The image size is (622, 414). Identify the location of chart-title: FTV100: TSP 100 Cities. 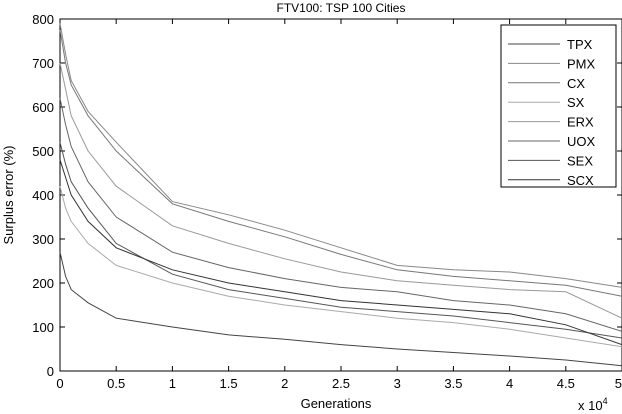
(341, 8).